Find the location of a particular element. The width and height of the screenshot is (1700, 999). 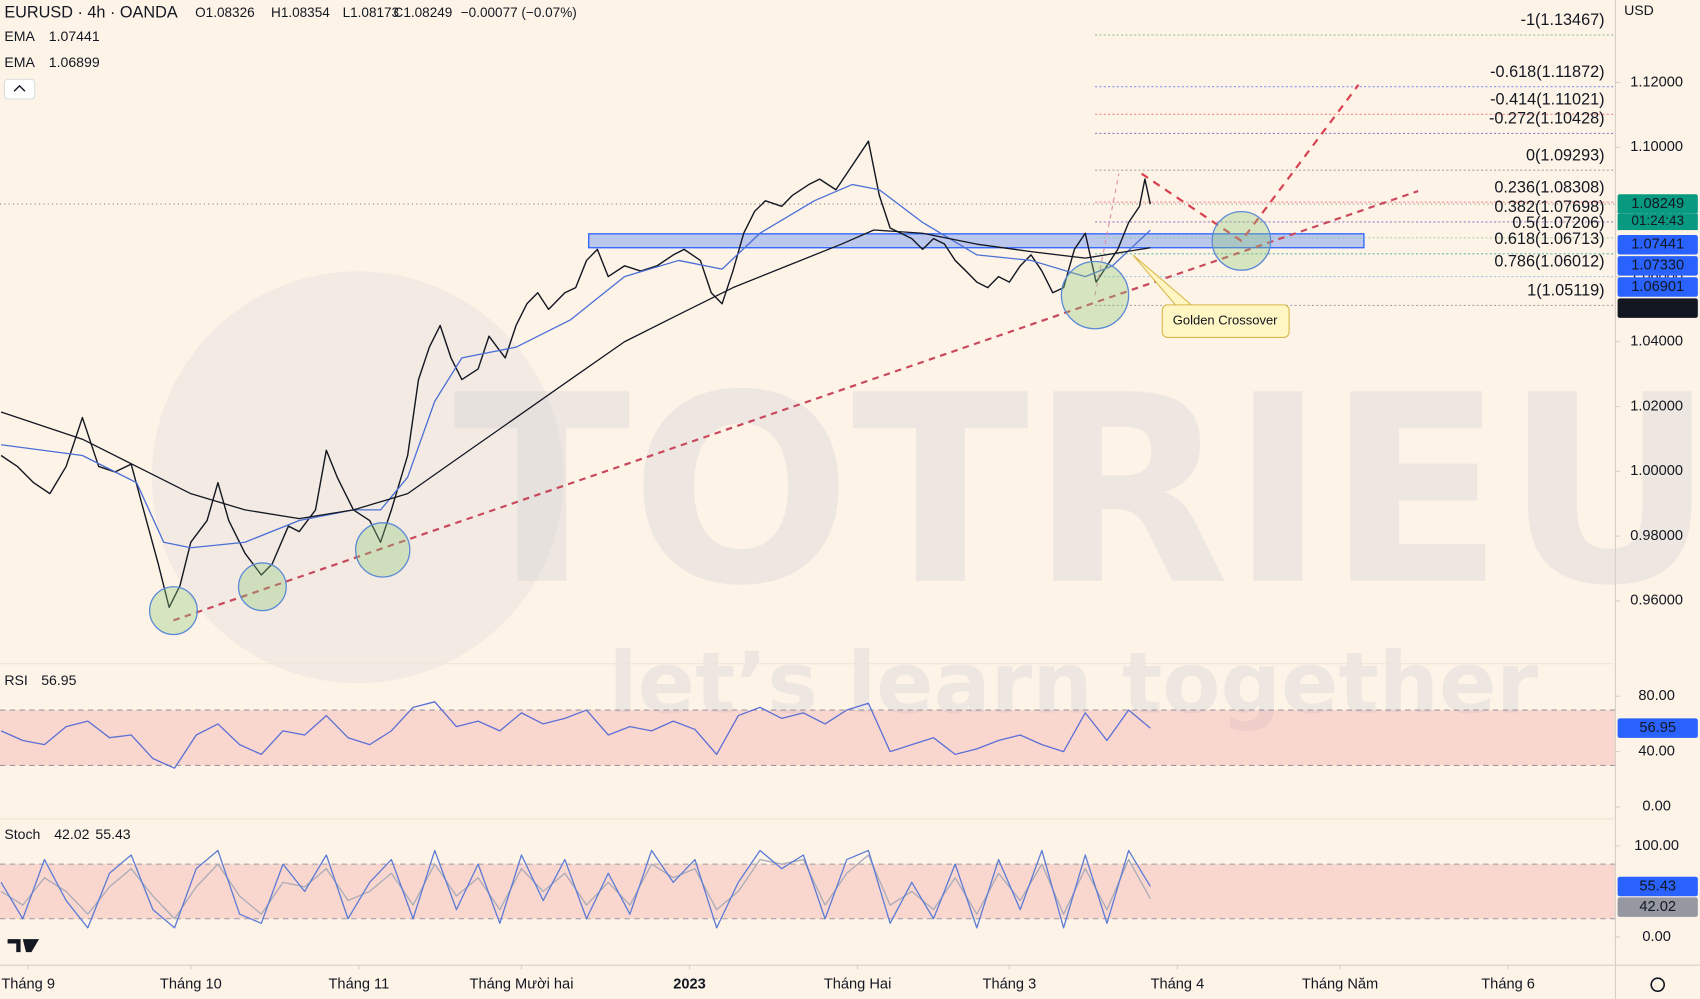

y-tick-label: 1.00000 is located at coordinates (1656, 471).